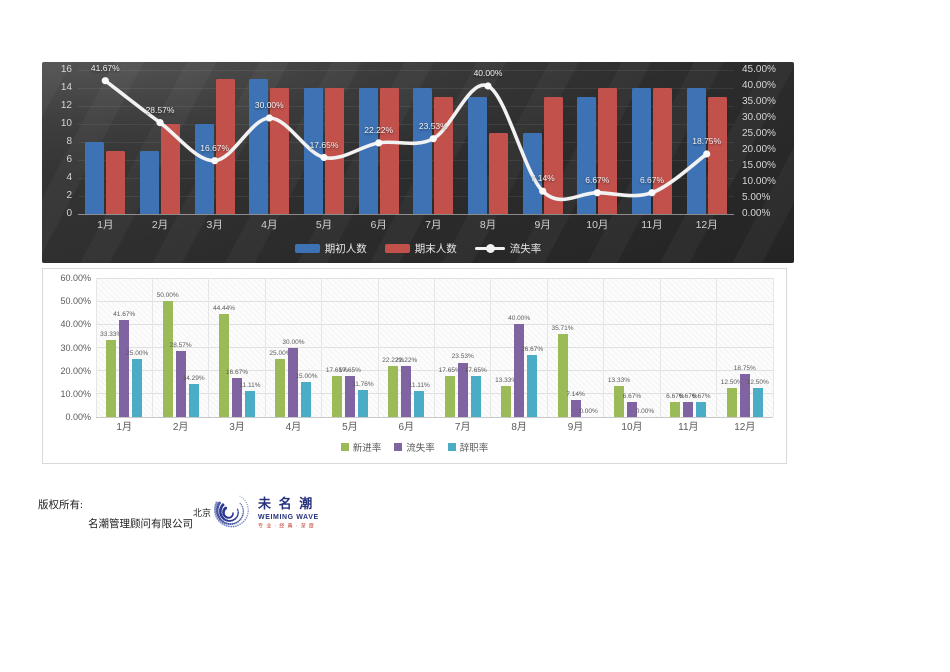 The image size is (950, 672). Describe the element at coordinates (180, 383) in the screenshot. I see `bar-流失率-2月` at that location.